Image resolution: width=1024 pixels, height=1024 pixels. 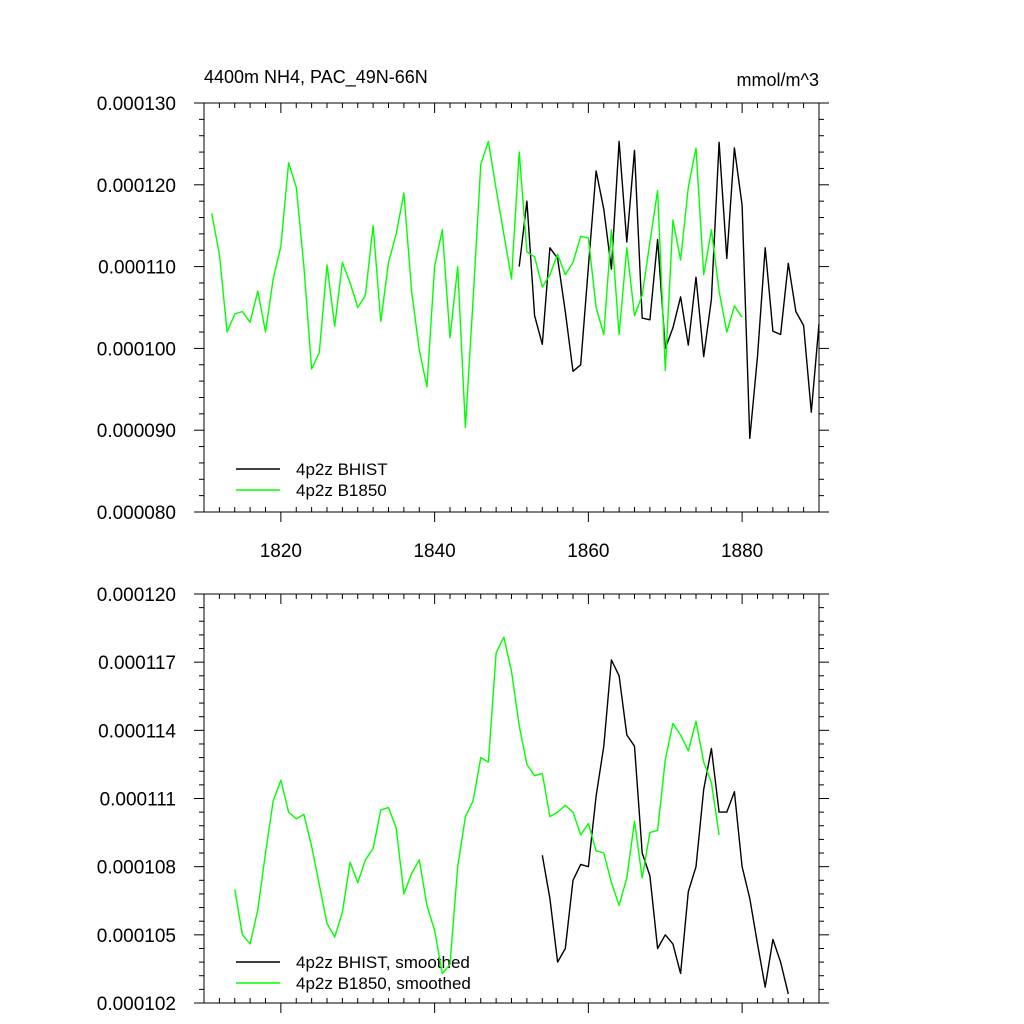 What do you see at coordinates (136, 868) in the screenshot?
I see `y-tick-label: 0.000108` at bounding box center [136, 868].